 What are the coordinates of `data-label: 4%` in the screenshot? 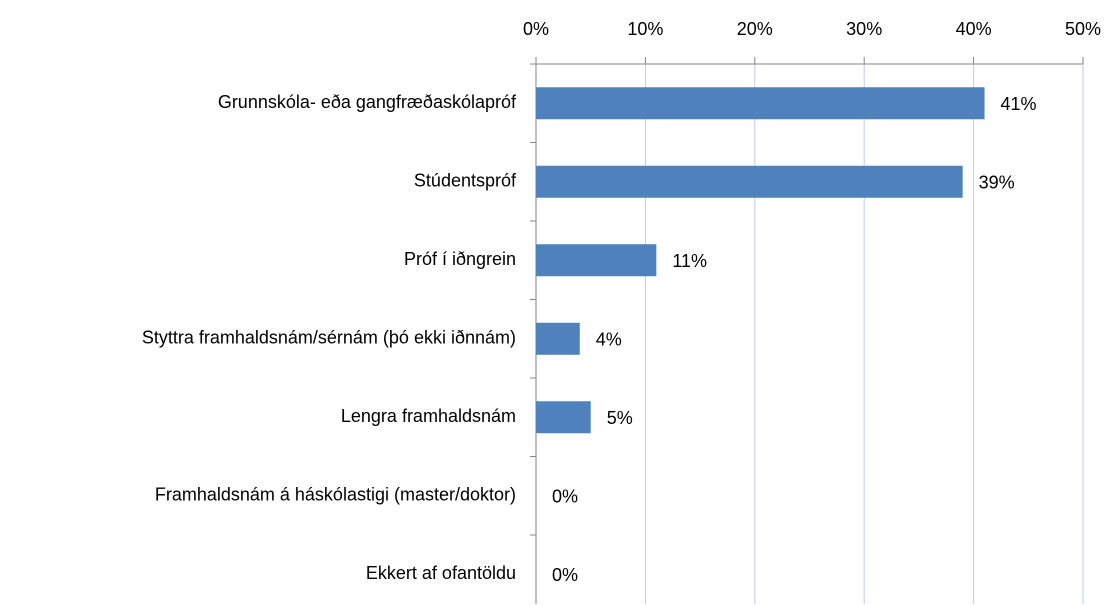 It's located at (609, 340).